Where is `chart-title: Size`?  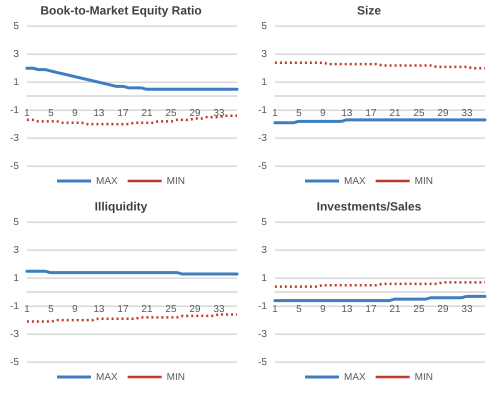 chart-title: Size is located at coordinates (369, 11).